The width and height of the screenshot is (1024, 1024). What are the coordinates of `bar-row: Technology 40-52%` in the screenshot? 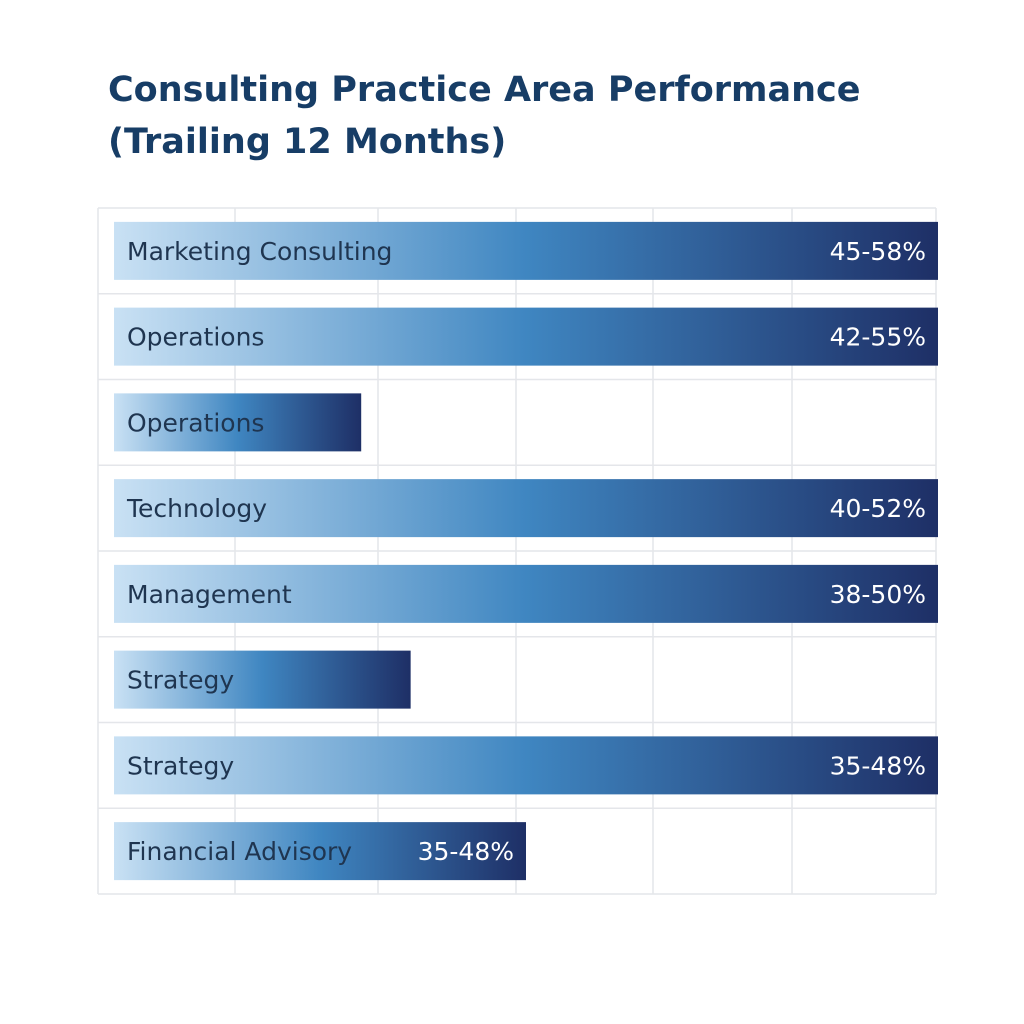 It's located at (526, 508).